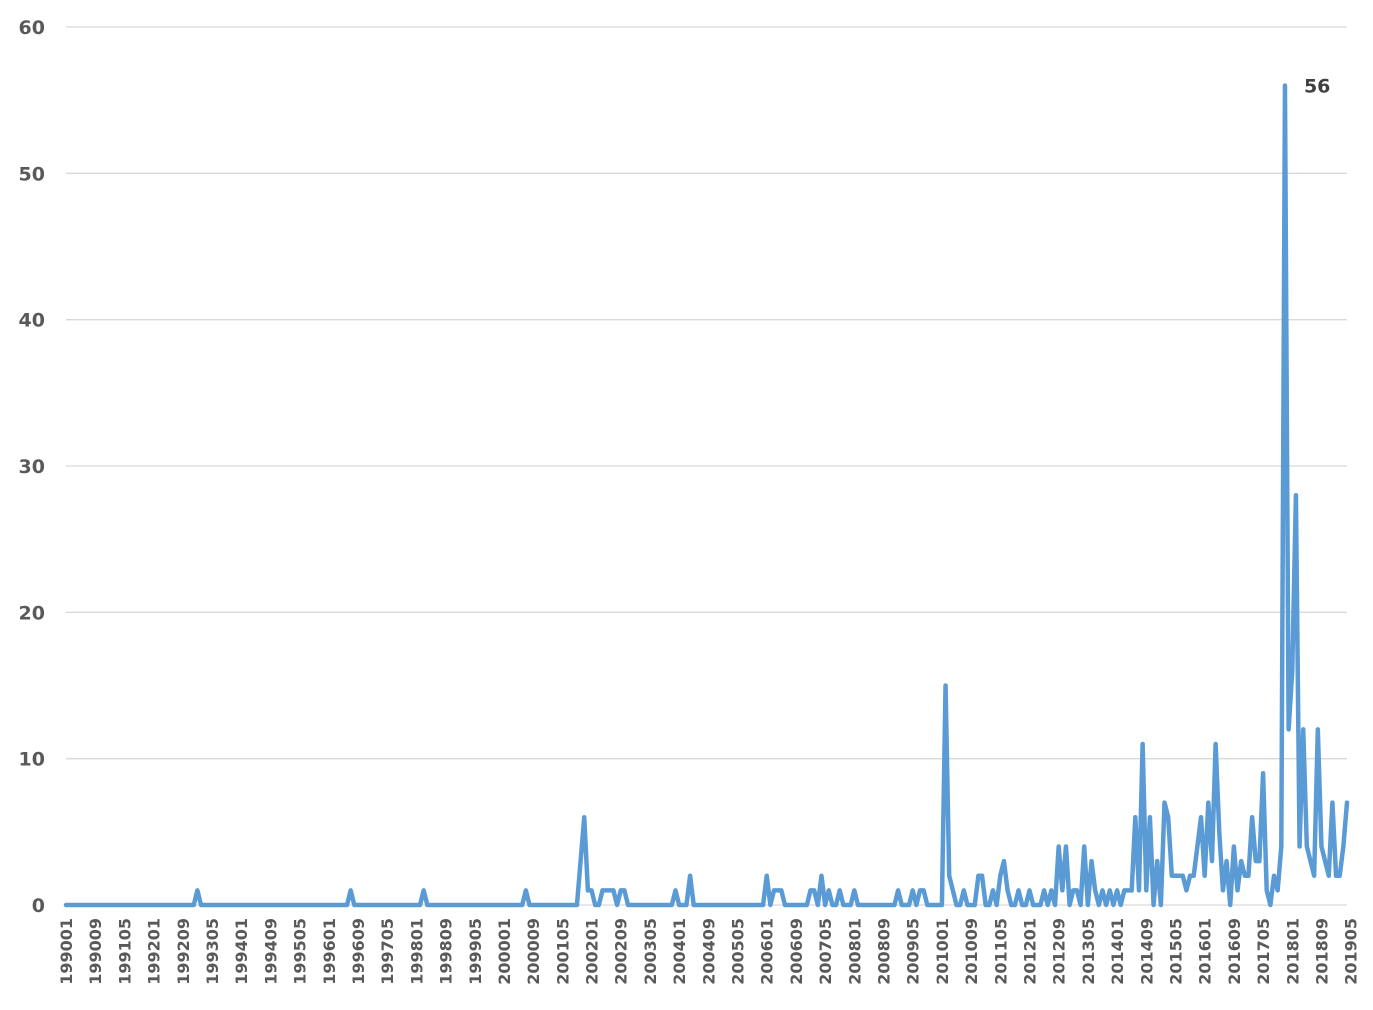 This screenshot has height=1010, width=1373. I want to click on x-tick-label: 201505, so click(1175, 951).